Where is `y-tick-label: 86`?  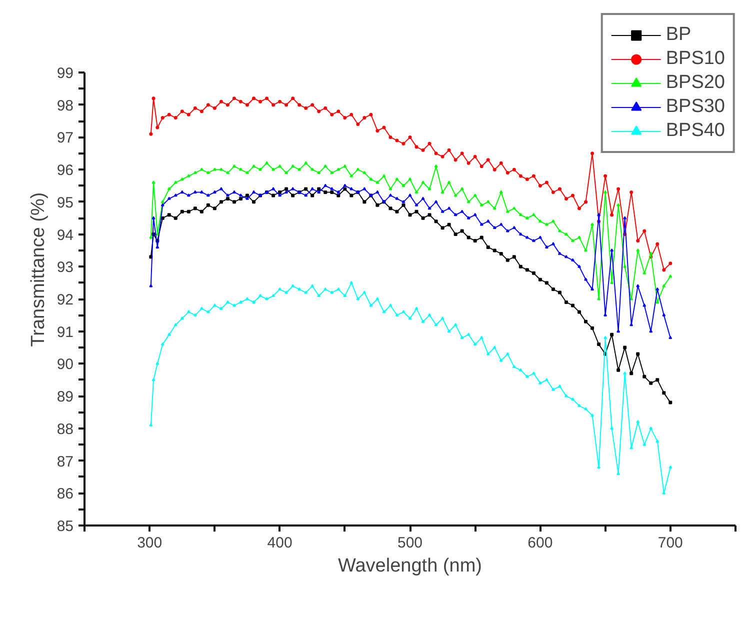 y-tick-label: 86 is located at coordinates (65, 494).